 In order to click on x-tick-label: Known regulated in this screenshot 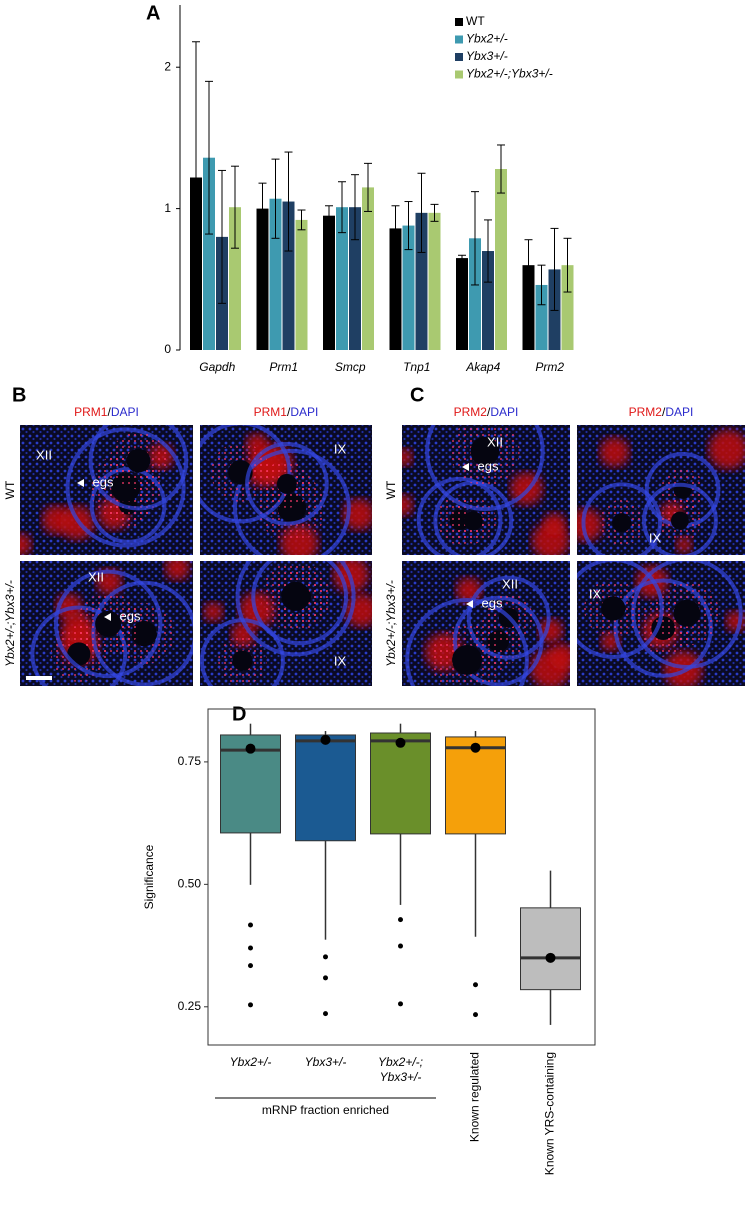, I will do `click(475, 1097)`.